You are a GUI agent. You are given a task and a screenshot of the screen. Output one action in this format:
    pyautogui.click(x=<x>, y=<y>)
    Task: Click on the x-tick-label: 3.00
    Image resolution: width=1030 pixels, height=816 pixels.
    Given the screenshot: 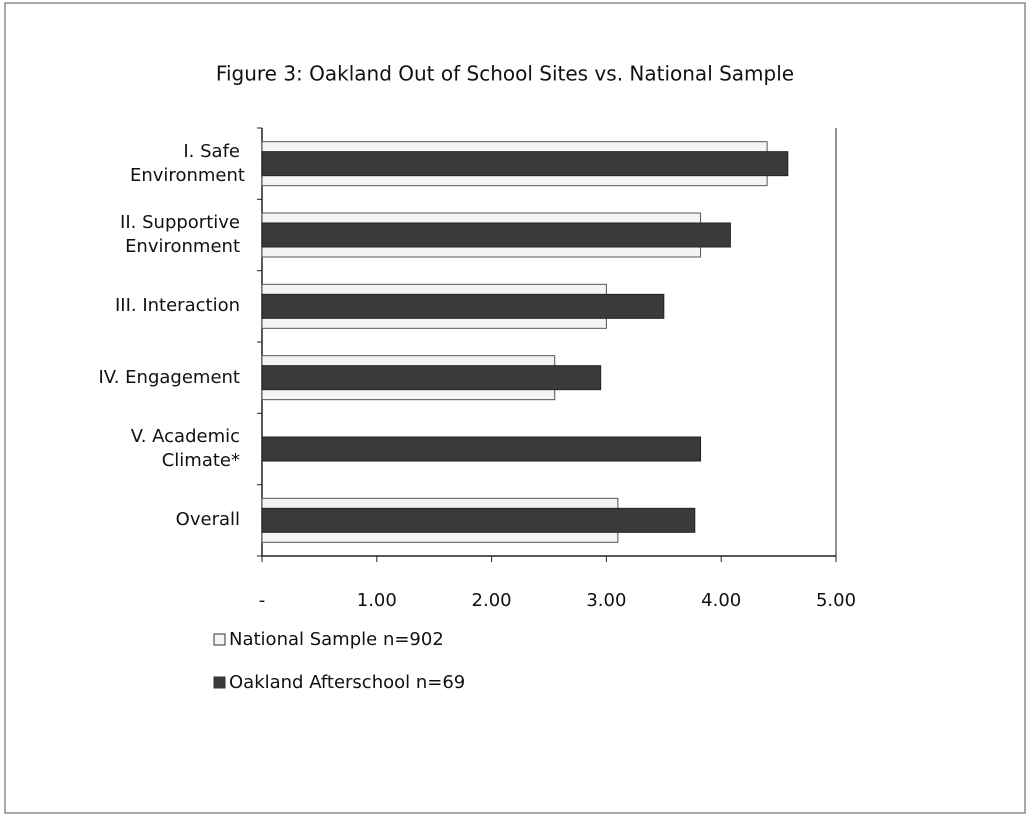 What is the action you would take?
    pyautogui.click(x=606, y=600)
    